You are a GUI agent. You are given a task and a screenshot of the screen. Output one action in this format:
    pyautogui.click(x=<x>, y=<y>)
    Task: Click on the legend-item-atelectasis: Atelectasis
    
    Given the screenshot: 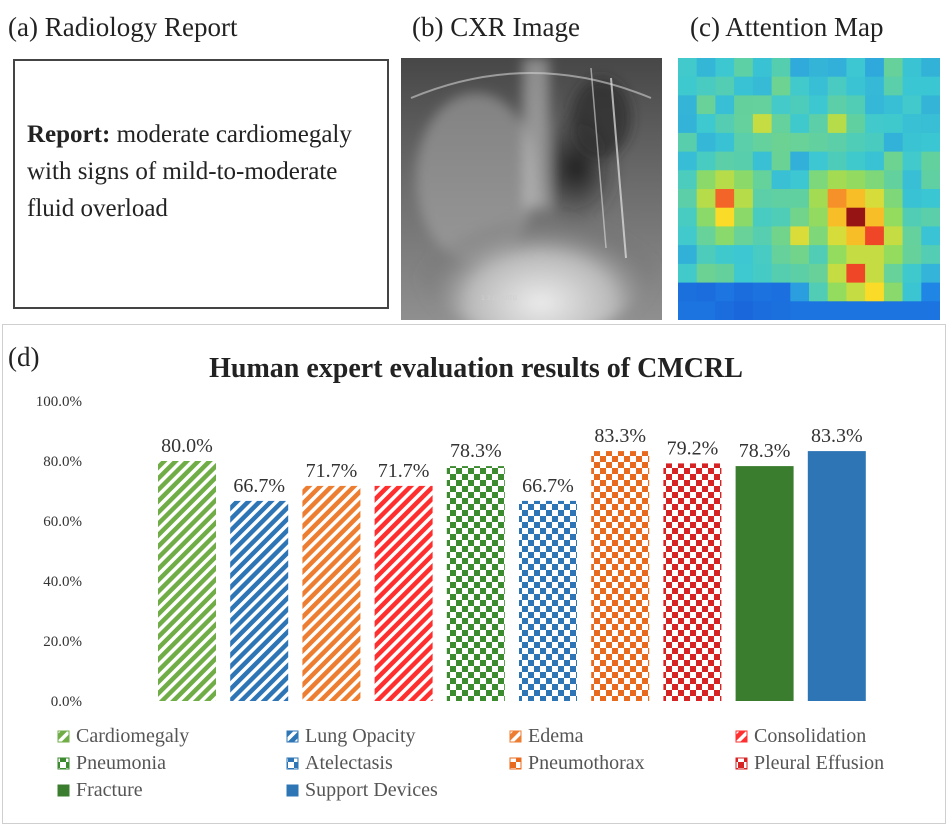 What is the action you would take?
    pyautogui.click(x=339, y=763)
    